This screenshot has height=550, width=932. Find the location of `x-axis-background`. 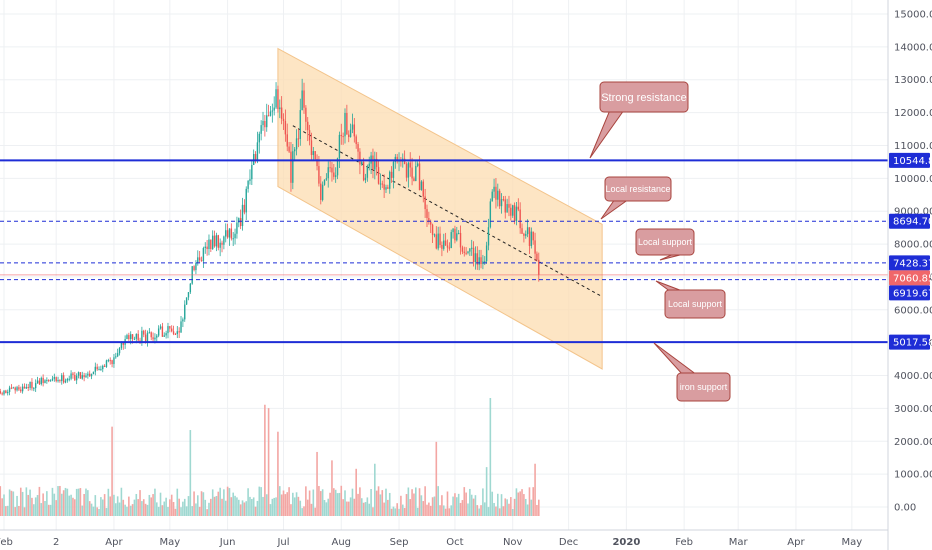

x-axis-background is located at coordinates (444, 540).